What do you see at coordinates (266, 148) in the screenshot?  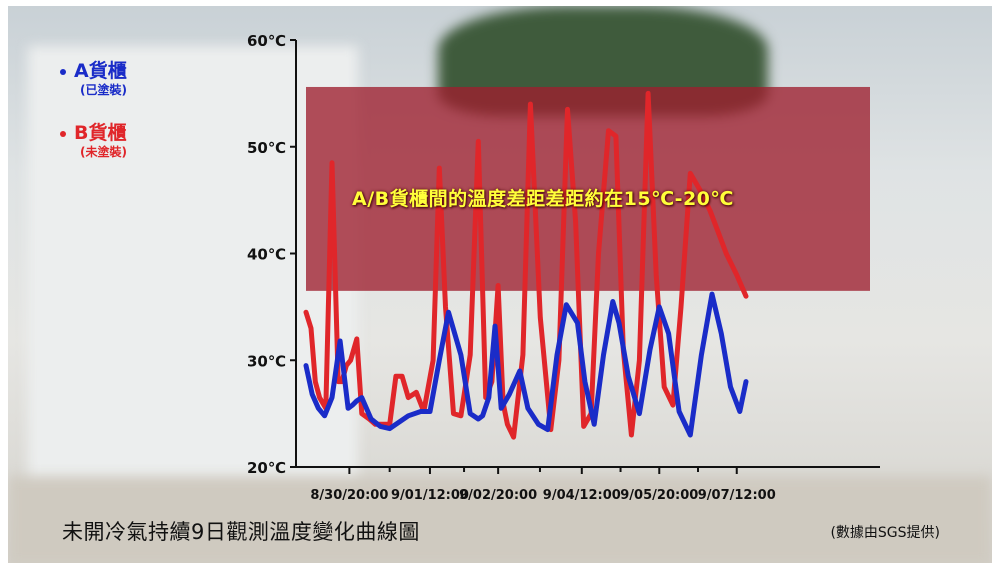 I see `y-tick-label: 50℃` at bounding box center [266, 148].